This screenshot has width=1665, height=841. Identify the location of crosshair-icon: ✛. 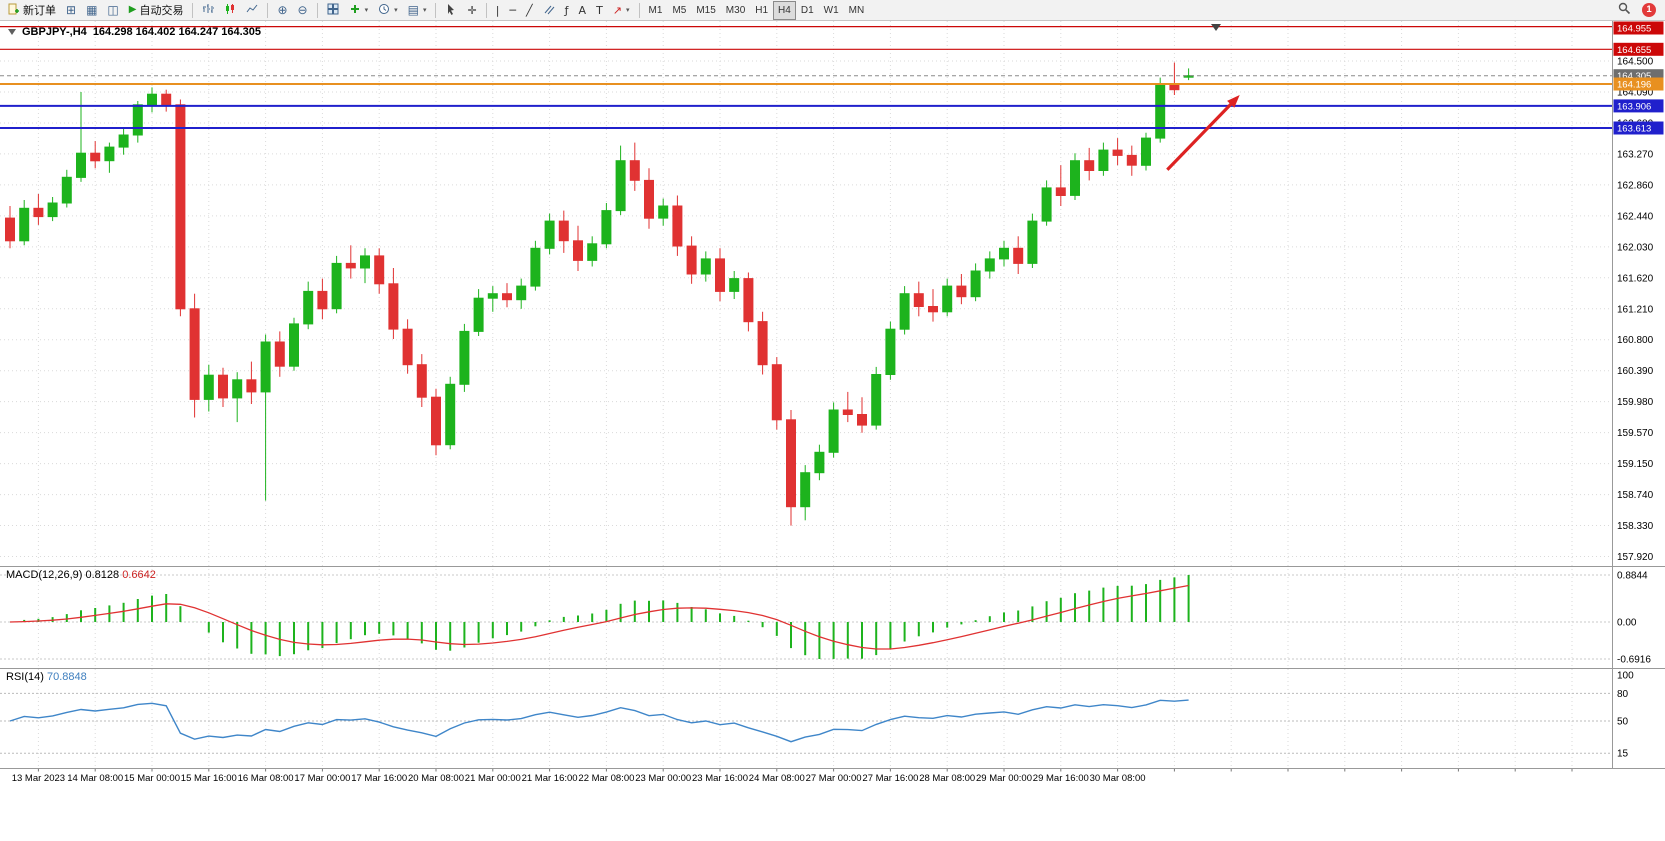
(472, 10).